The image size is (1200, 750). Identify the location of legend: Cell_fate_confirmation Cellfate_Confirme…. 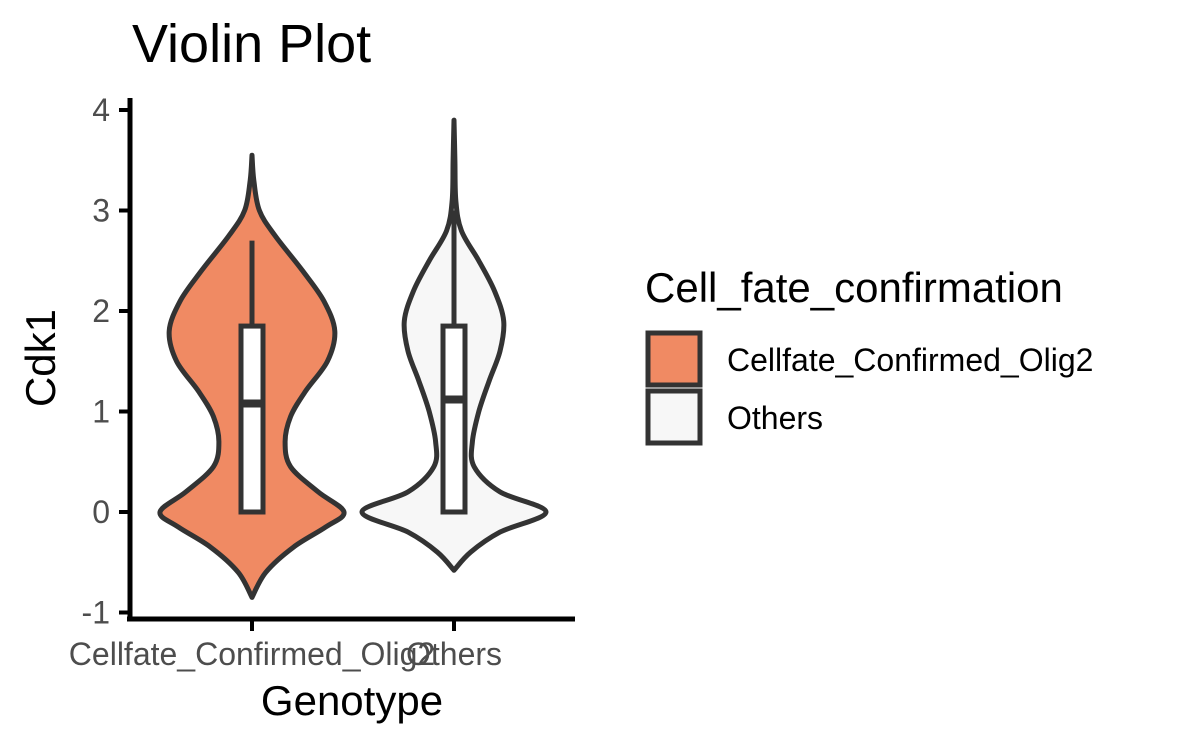
(869, 355).